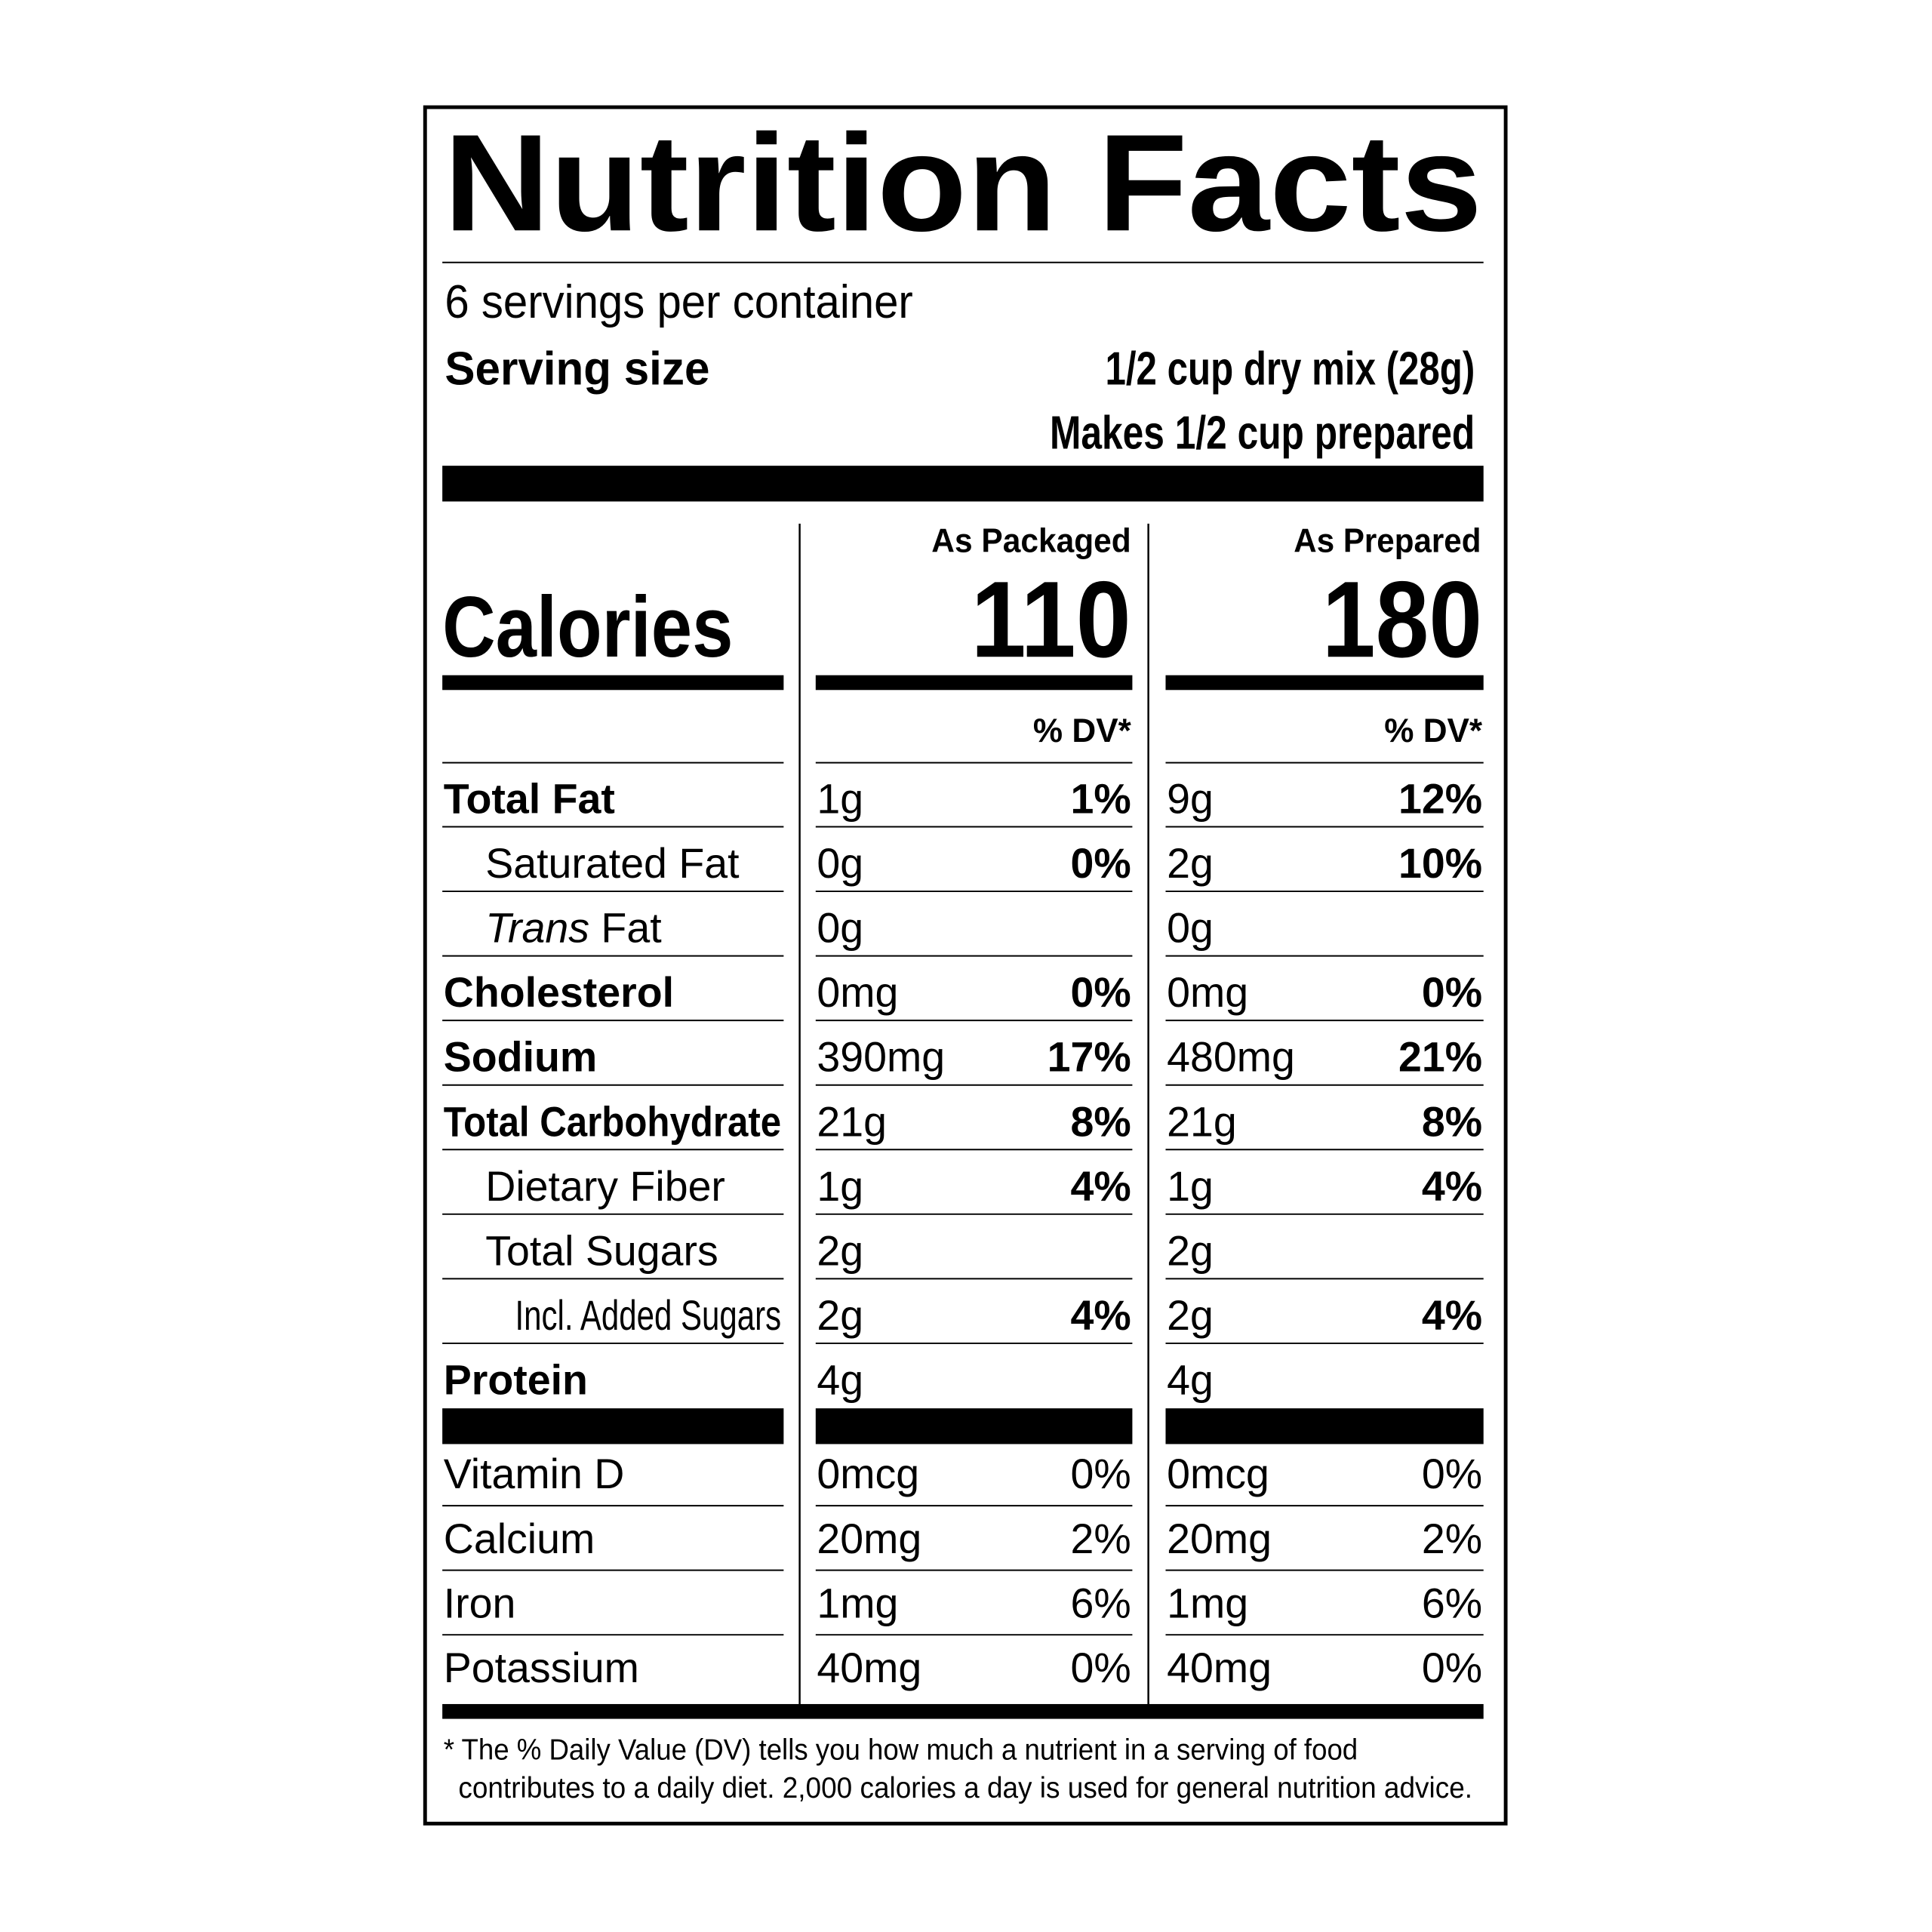  What do you see at coordinates (577, 369) in the screenshot?
I see `serving-size-label: Serving size` at bounding box center [577, 369].